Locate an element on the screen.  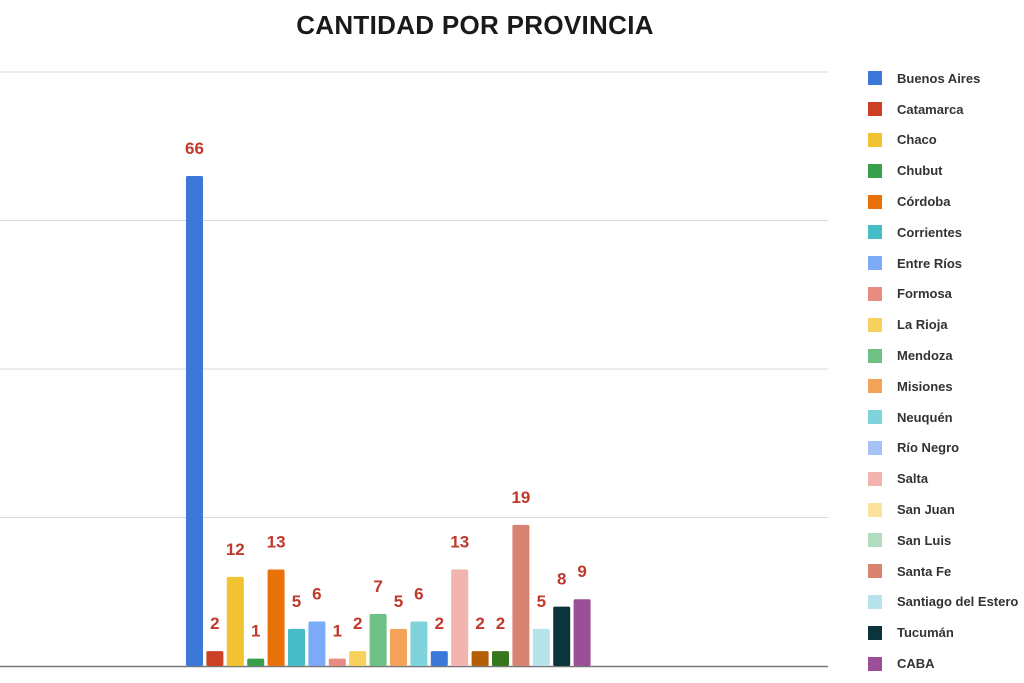
legend-item: Córdoba is located at coordinates (946, 201).